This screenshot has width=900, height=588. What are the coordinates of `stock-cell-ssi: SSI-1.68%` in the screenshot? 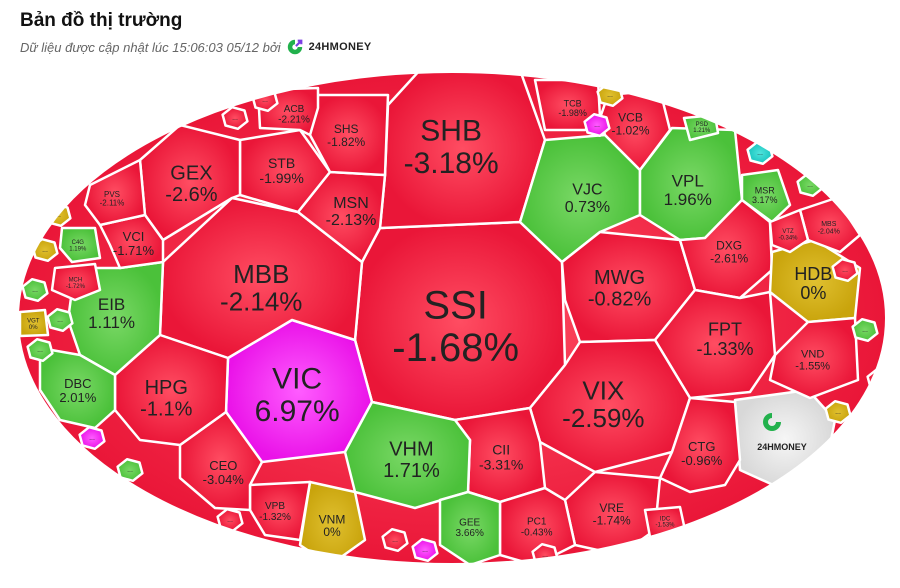 It's located at (460, 321).